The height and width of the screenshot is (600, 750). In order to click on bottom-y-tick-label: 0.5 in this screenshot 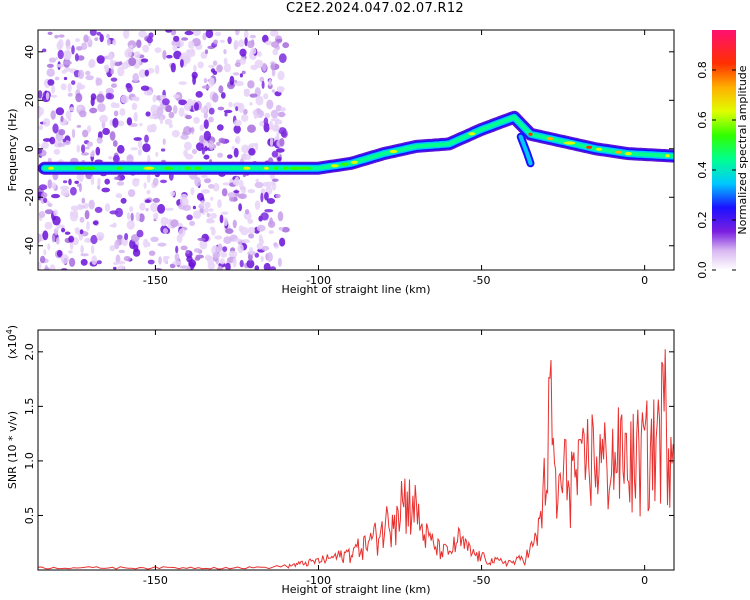, I will do `click(29, 516)`.